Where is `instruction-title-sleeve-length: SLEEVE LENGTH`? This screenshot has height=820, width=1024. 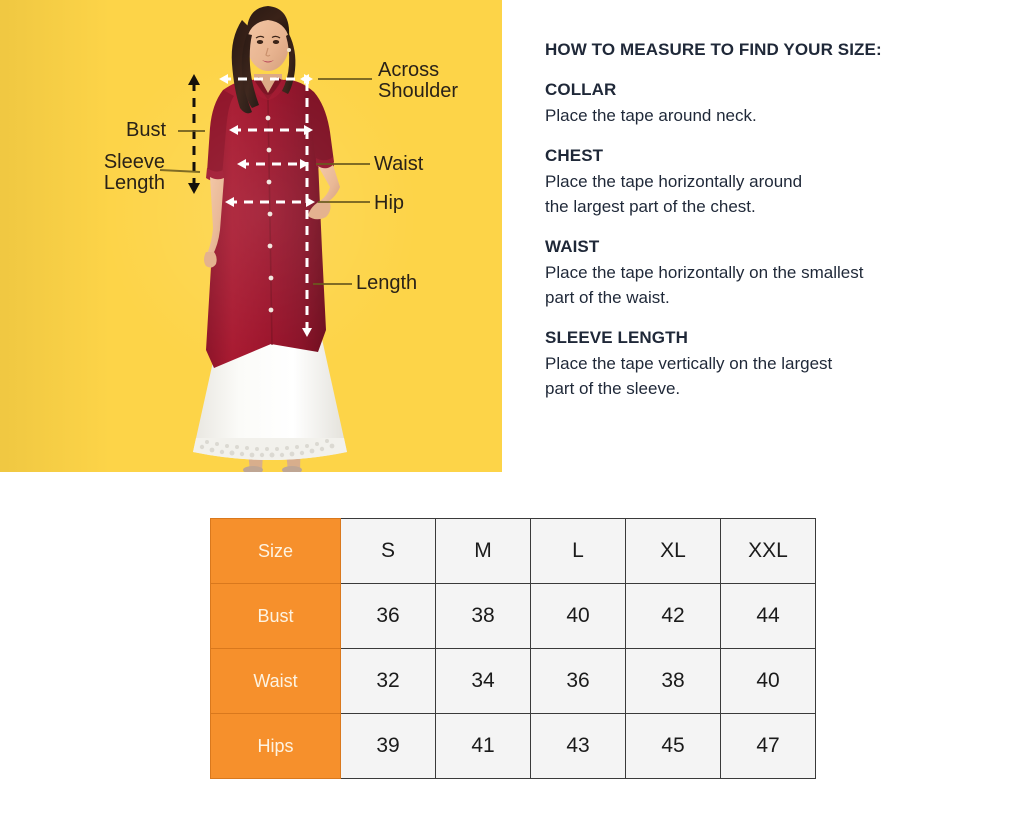 instruction-title-sleeve-length: SLEEVE LENGTH is located at coordinates (616, 337).